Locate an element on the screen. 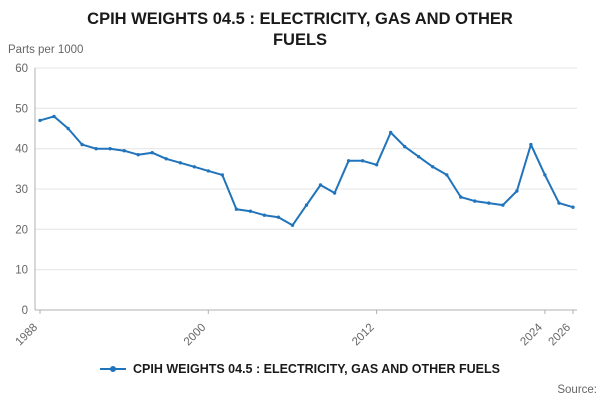 The height and width of the screenshot is (400, 600). y-tick-label: 50 is located at coordinates (21, 109).